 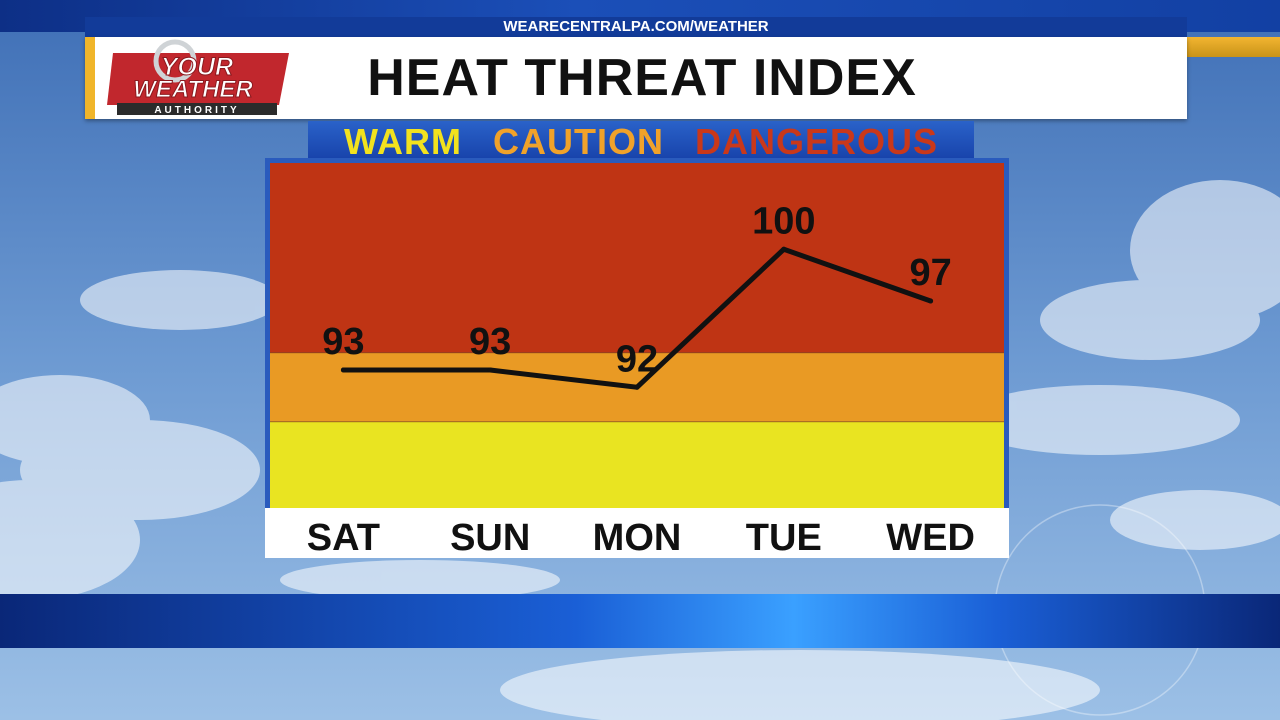 I want to click on x-tick-label: SUN, so click(x=490, y=537).